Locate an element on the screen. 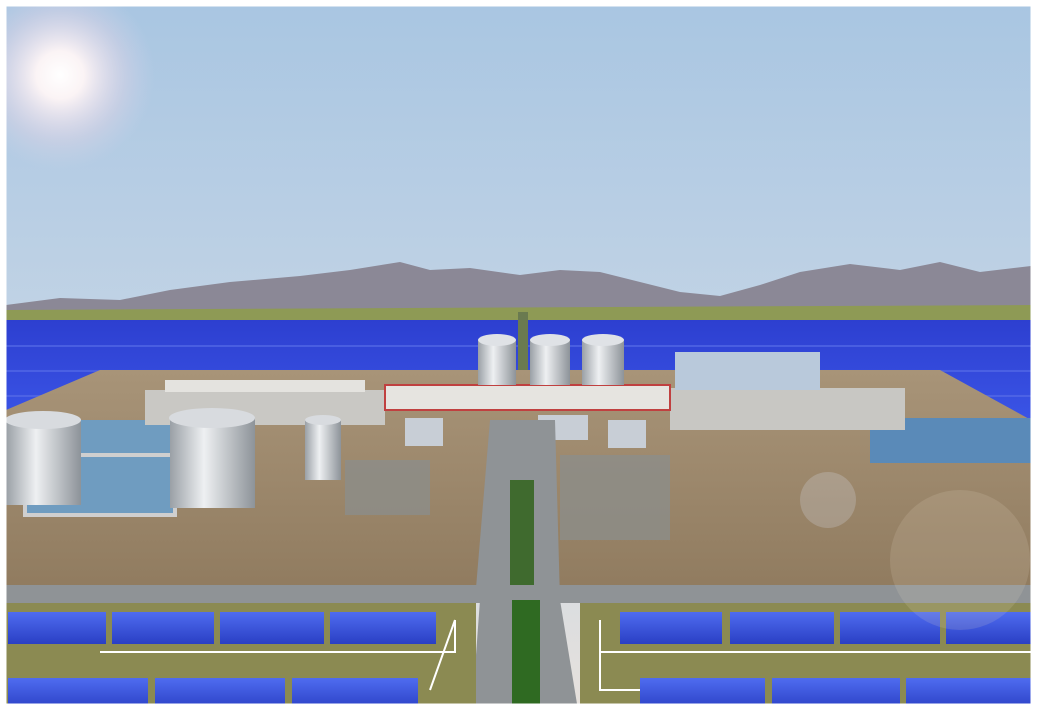  mountains is located at coordinates (518, 286).